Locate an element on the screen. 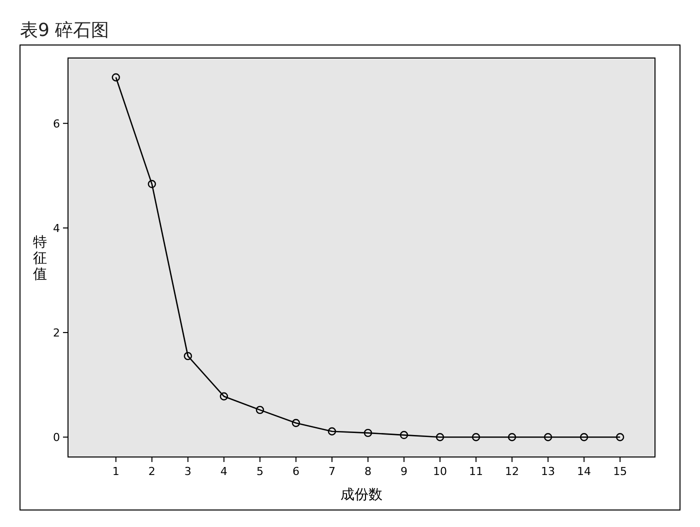 The width and height of the screenshot is (700, 527). x-tick-label: 2 is located at coordinates (152, 471).